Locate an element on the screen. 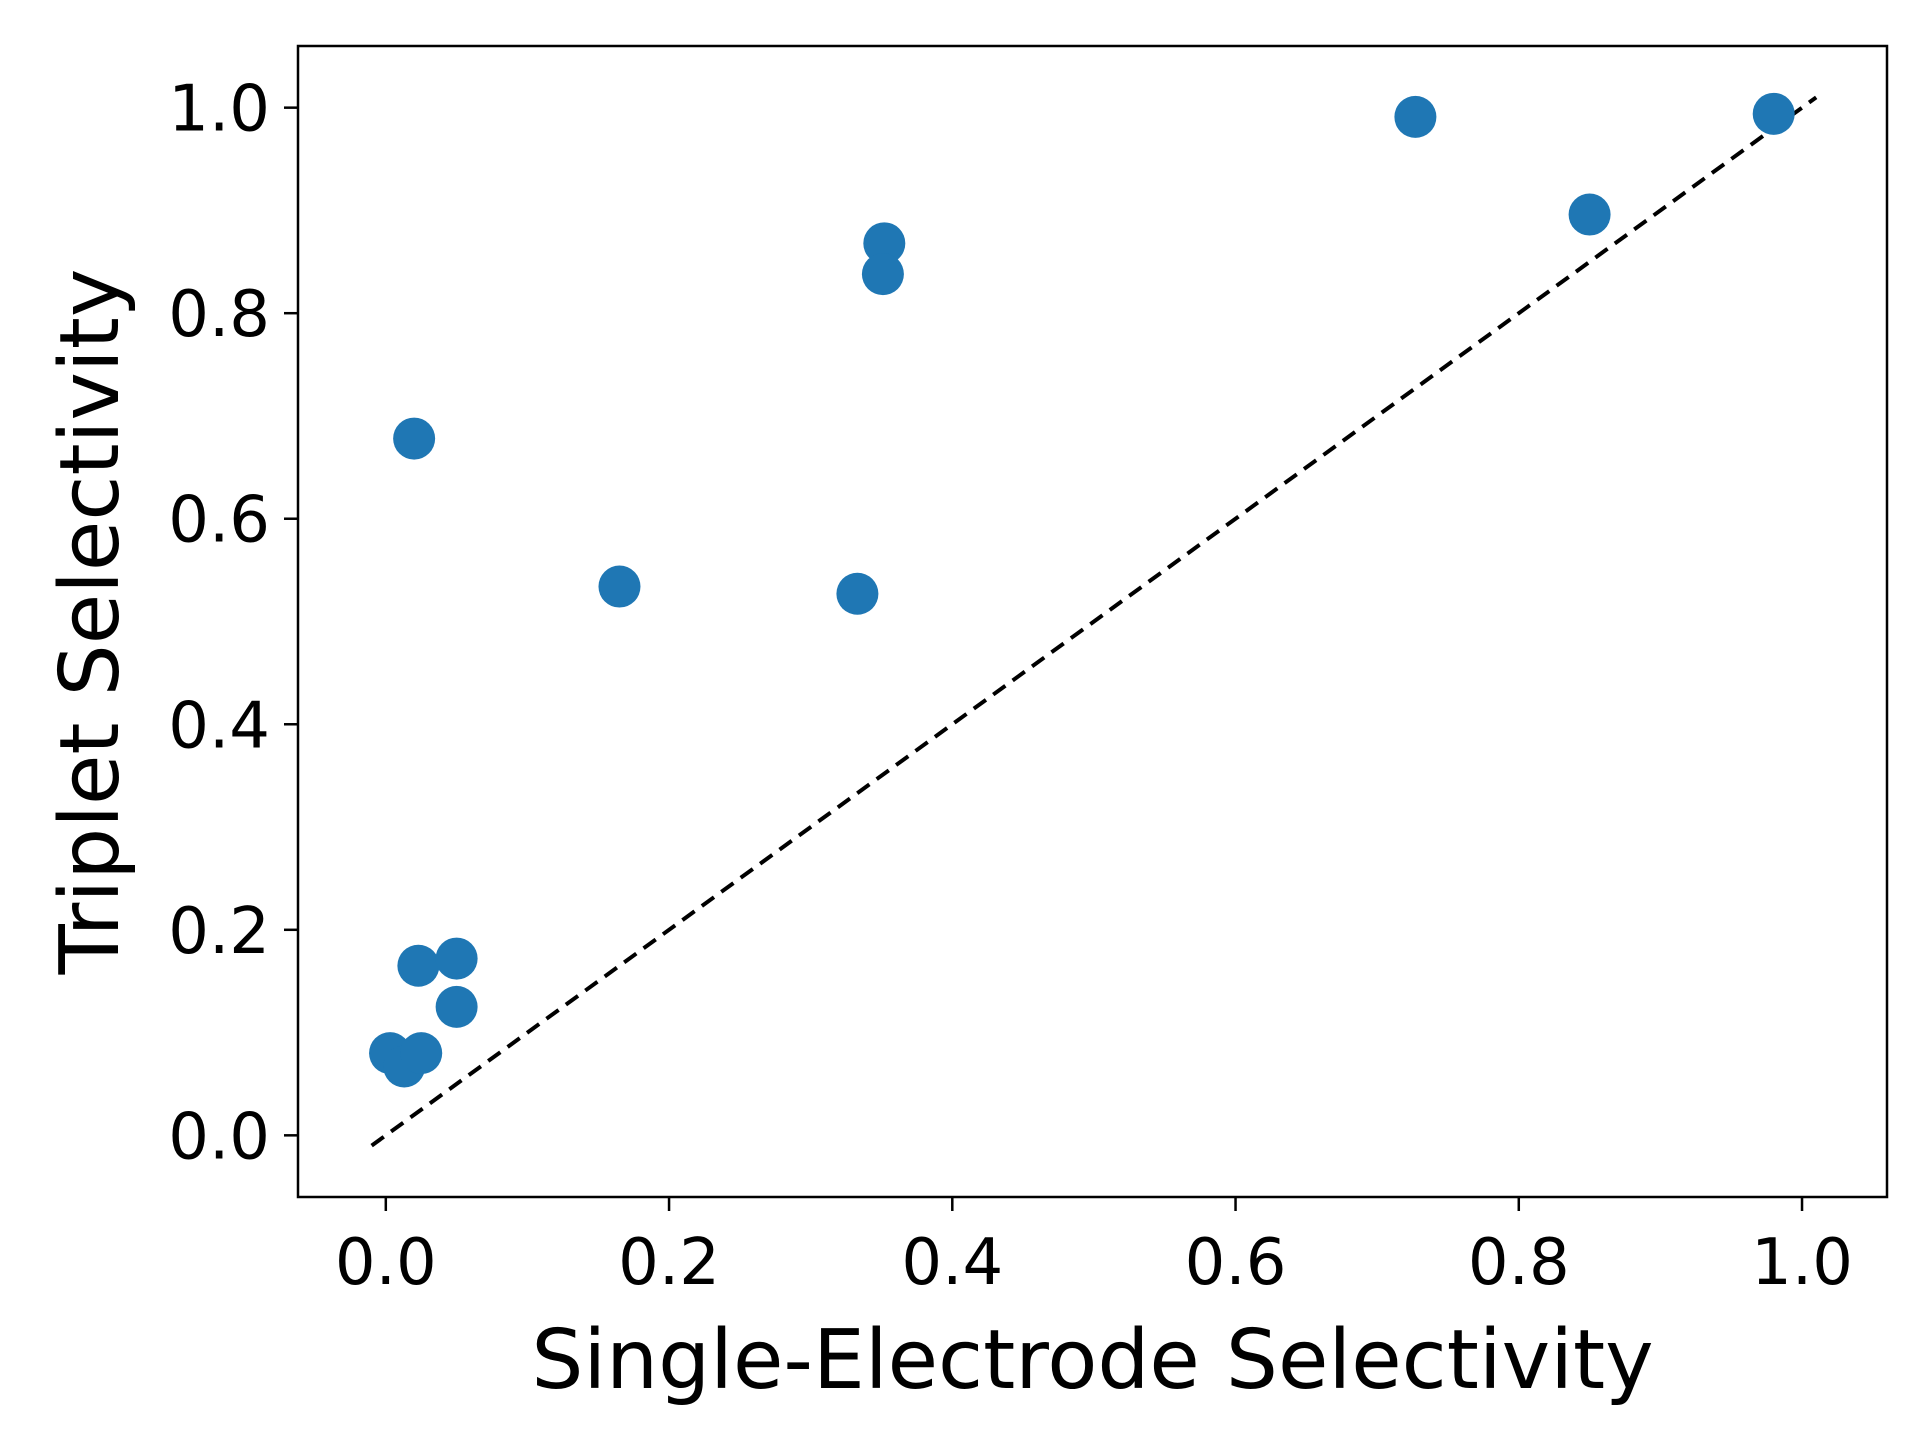  x-tick-label: 0.4 is located at coordinates (952, 1263).